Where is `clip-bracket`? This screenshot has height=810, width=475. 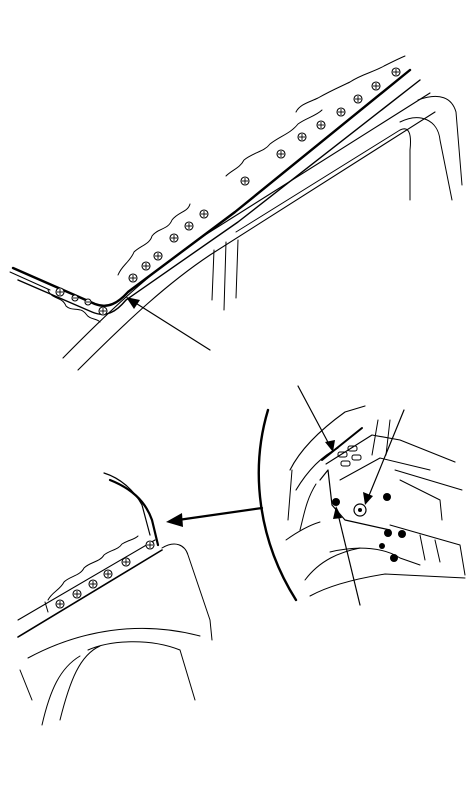
clip-bracket is located at coordinates (349, 456).